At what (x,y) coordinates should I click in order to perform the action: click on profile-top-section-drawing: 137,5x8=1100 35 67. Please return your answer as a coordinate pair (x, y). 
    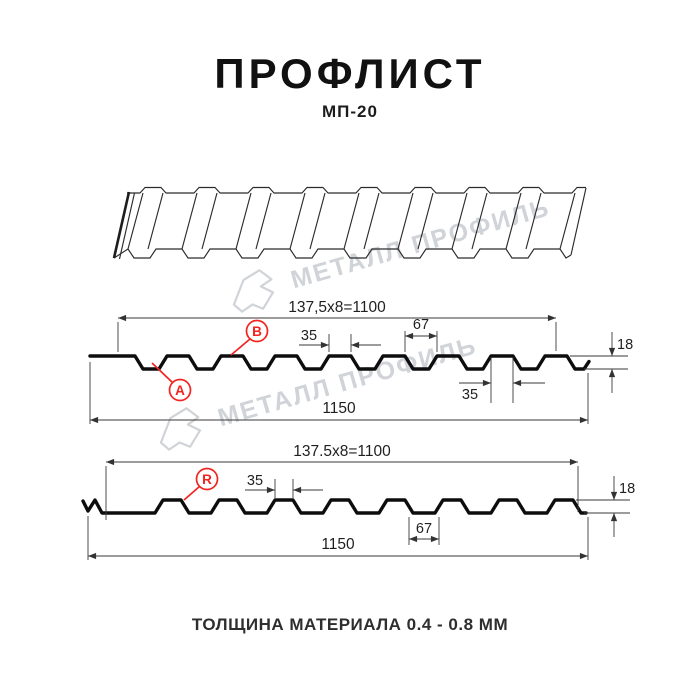
    Looking at the image, I should click on (360, 361).